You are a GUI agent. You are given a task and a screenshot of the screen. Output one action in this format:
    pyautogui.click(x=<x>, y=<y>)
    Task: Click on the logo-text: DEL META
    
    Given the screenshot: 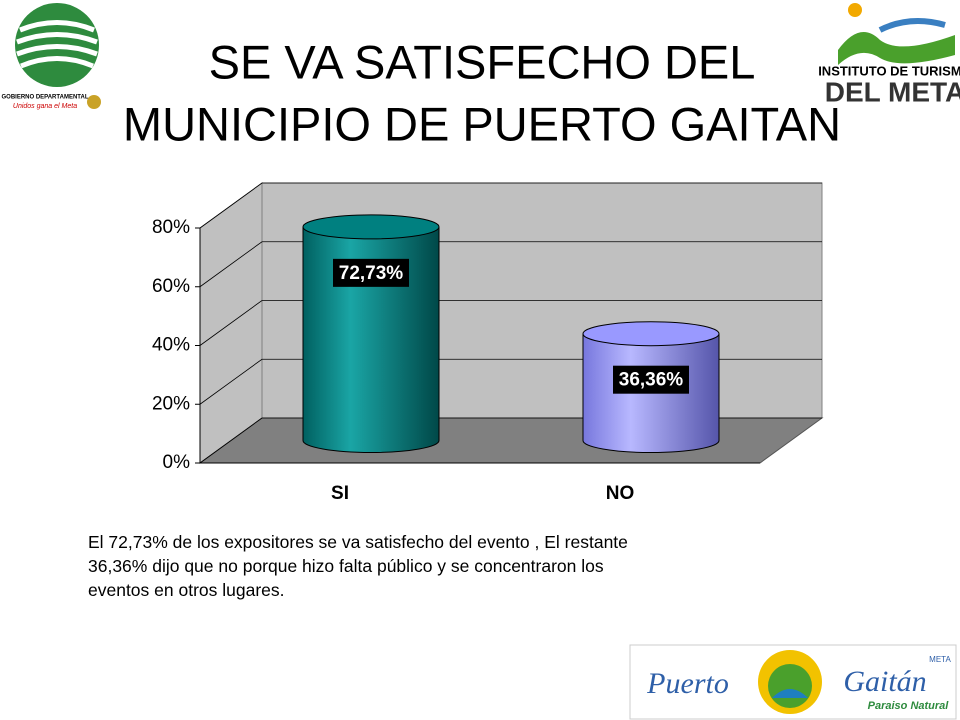 What is the action you would take?
    pyautogui.click(x=892, y=91)
    